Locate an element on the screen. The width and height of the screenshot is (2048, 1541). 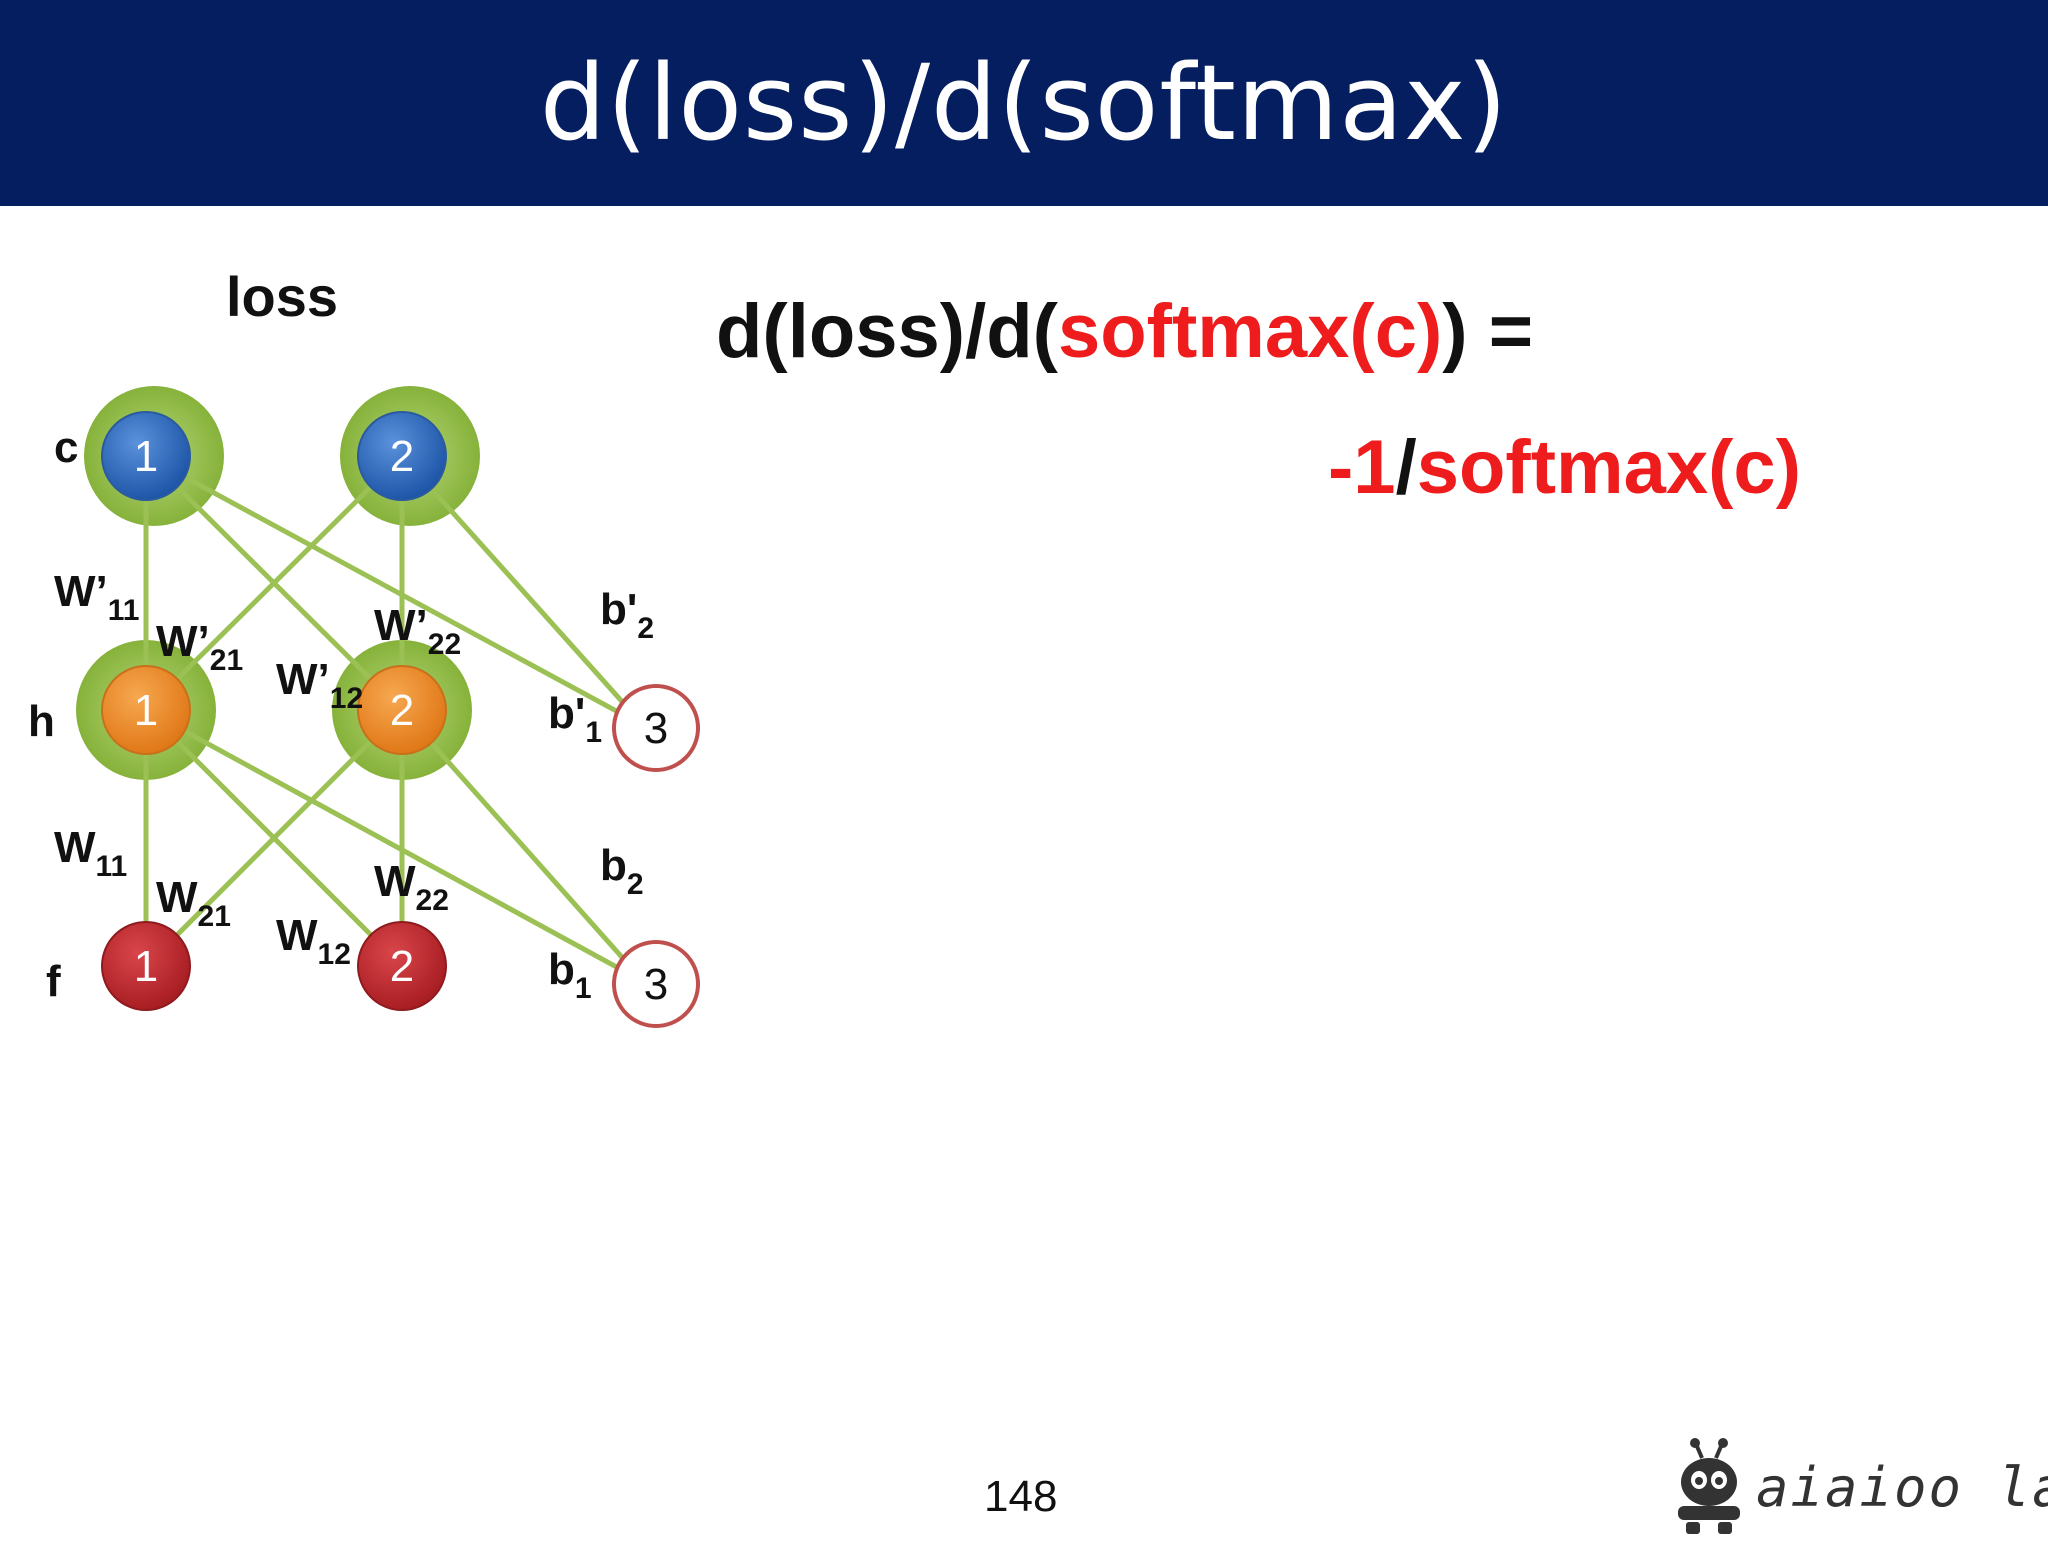
equation-softmax-denominator: softmax(c) is located at coordinates (1609, 467).